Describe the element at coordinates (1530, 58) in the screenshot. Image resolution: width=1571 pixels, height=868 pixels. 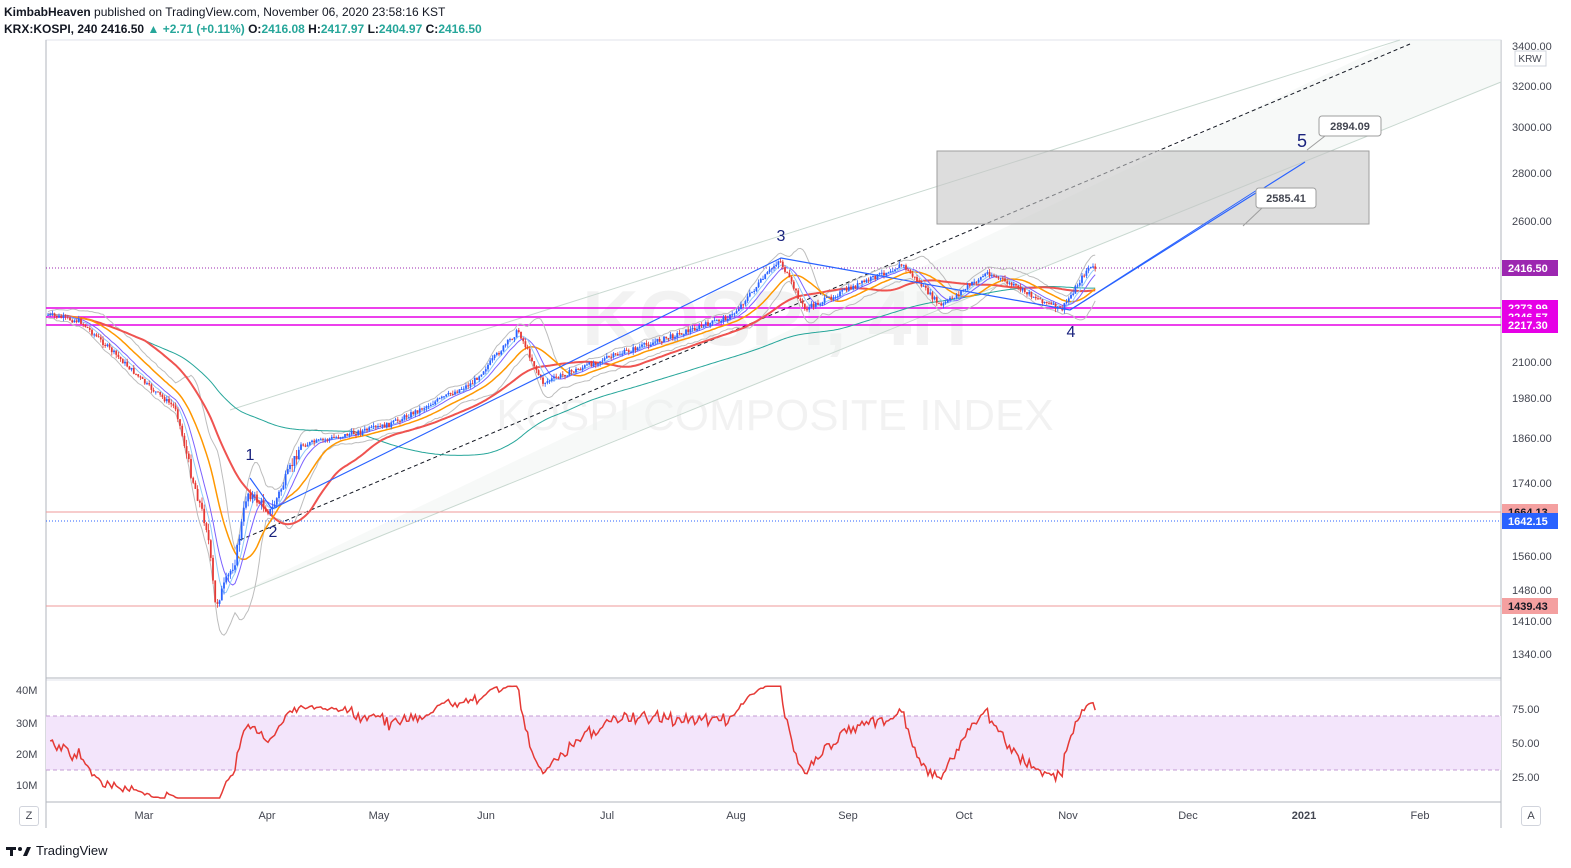
I see `currency-badge` at that location.